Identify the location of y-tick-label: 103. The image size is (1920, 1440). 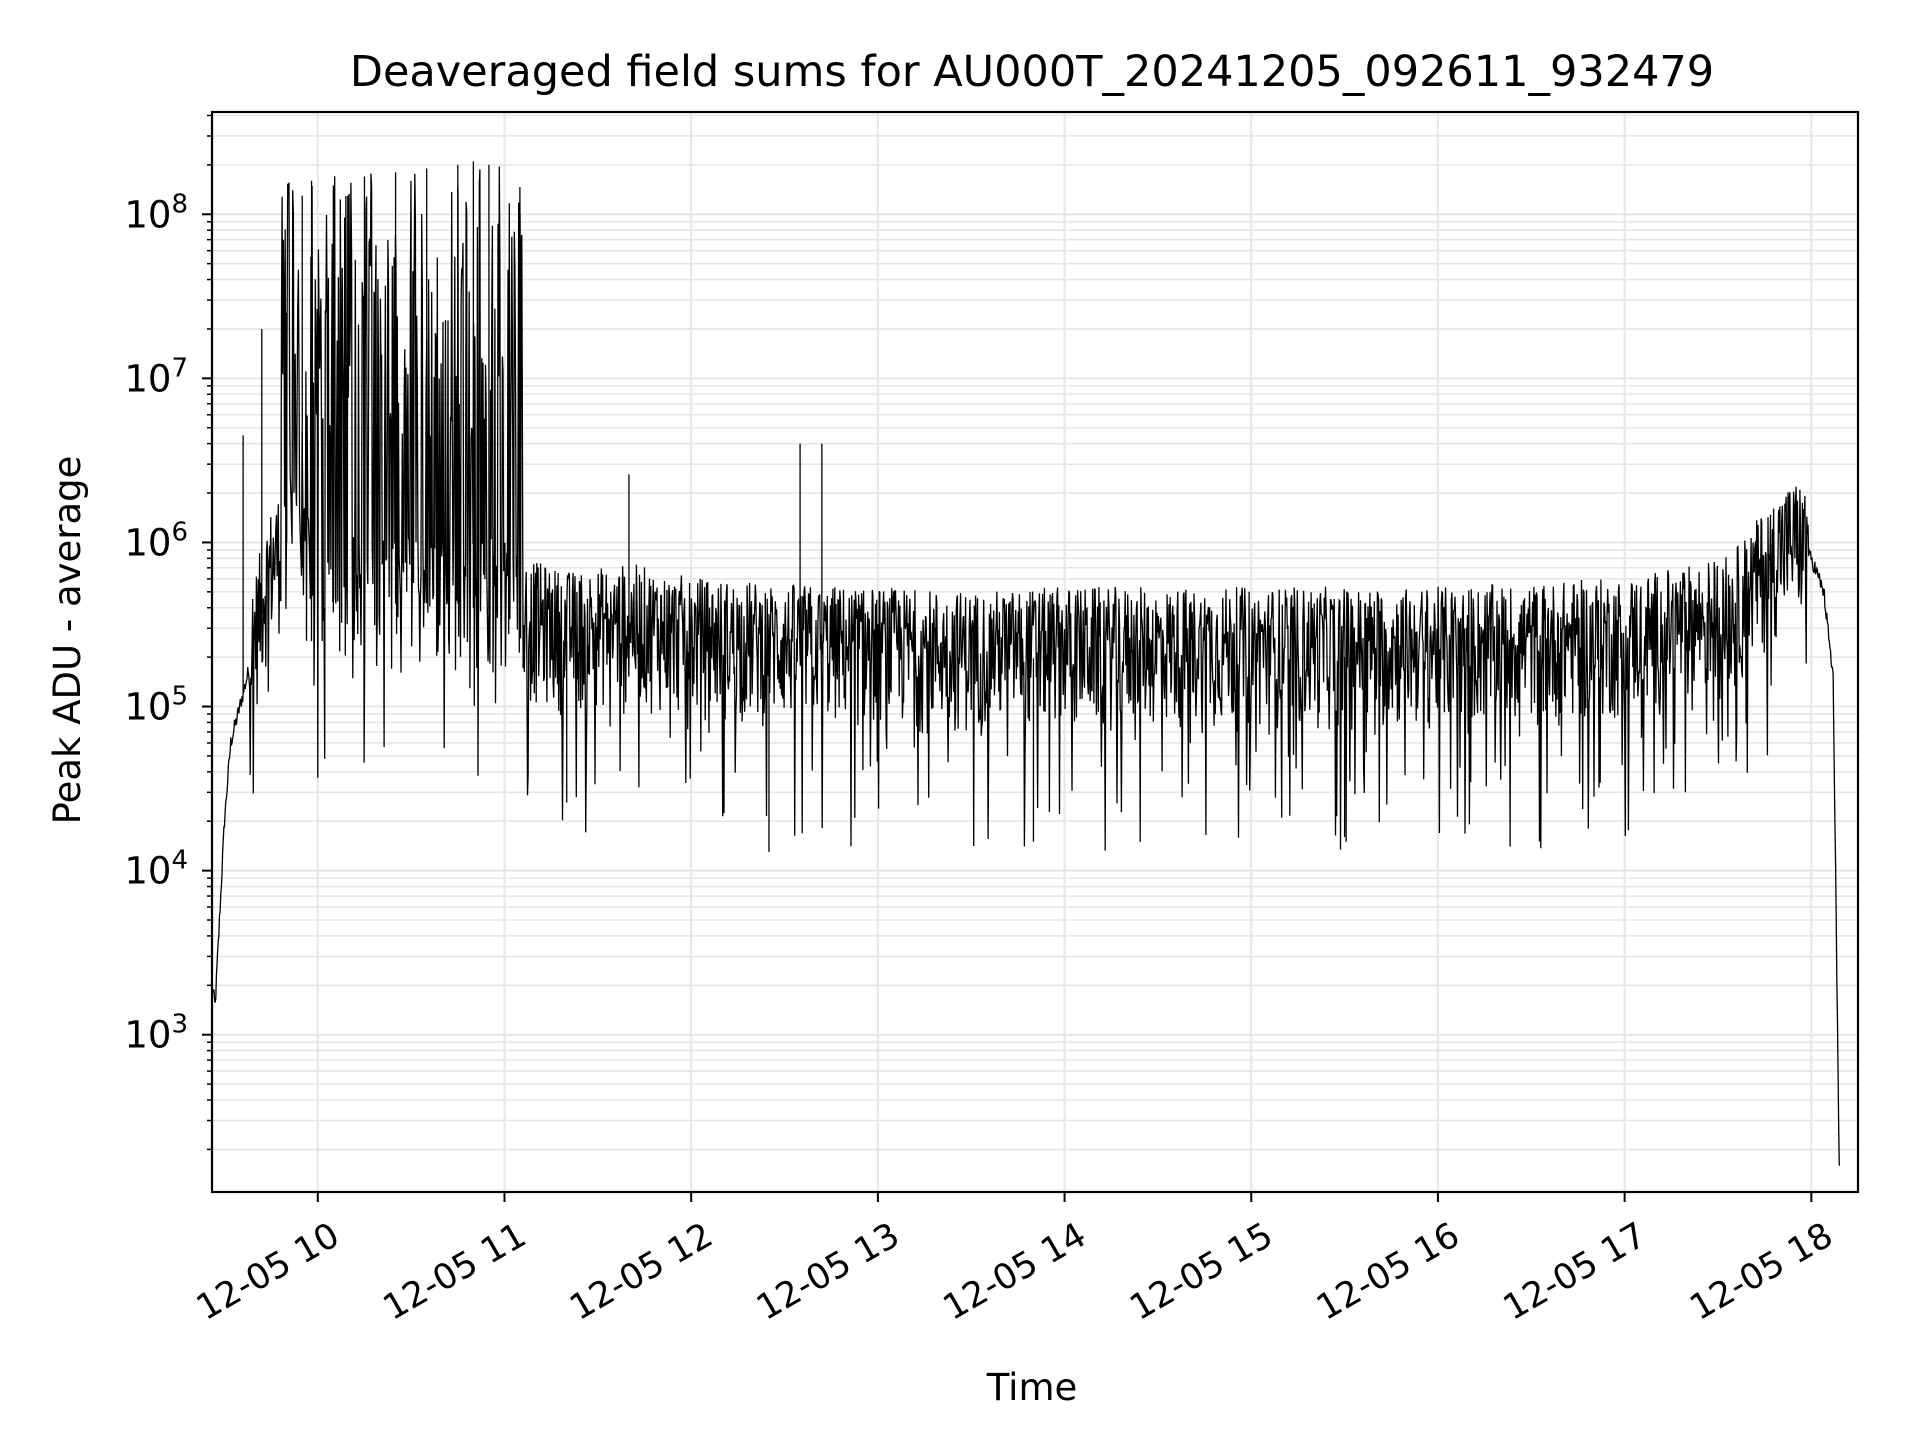
(156, 1033).